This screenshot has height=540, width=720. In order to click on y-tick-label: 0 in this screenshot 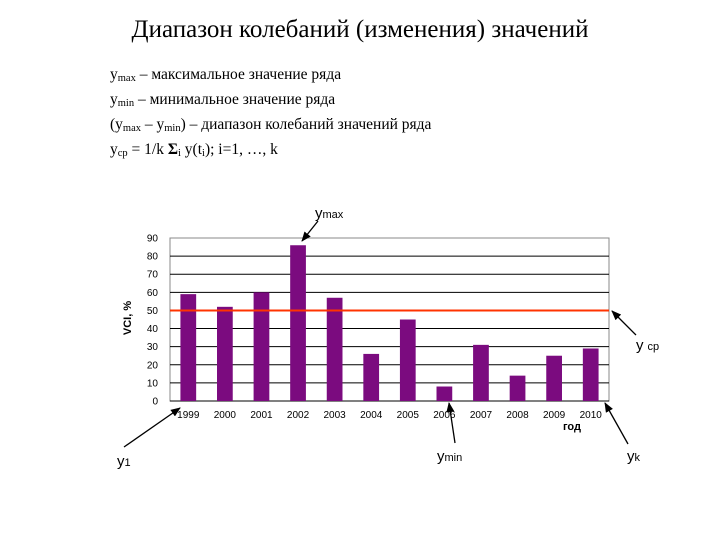, I will do `click(155, 402)`.